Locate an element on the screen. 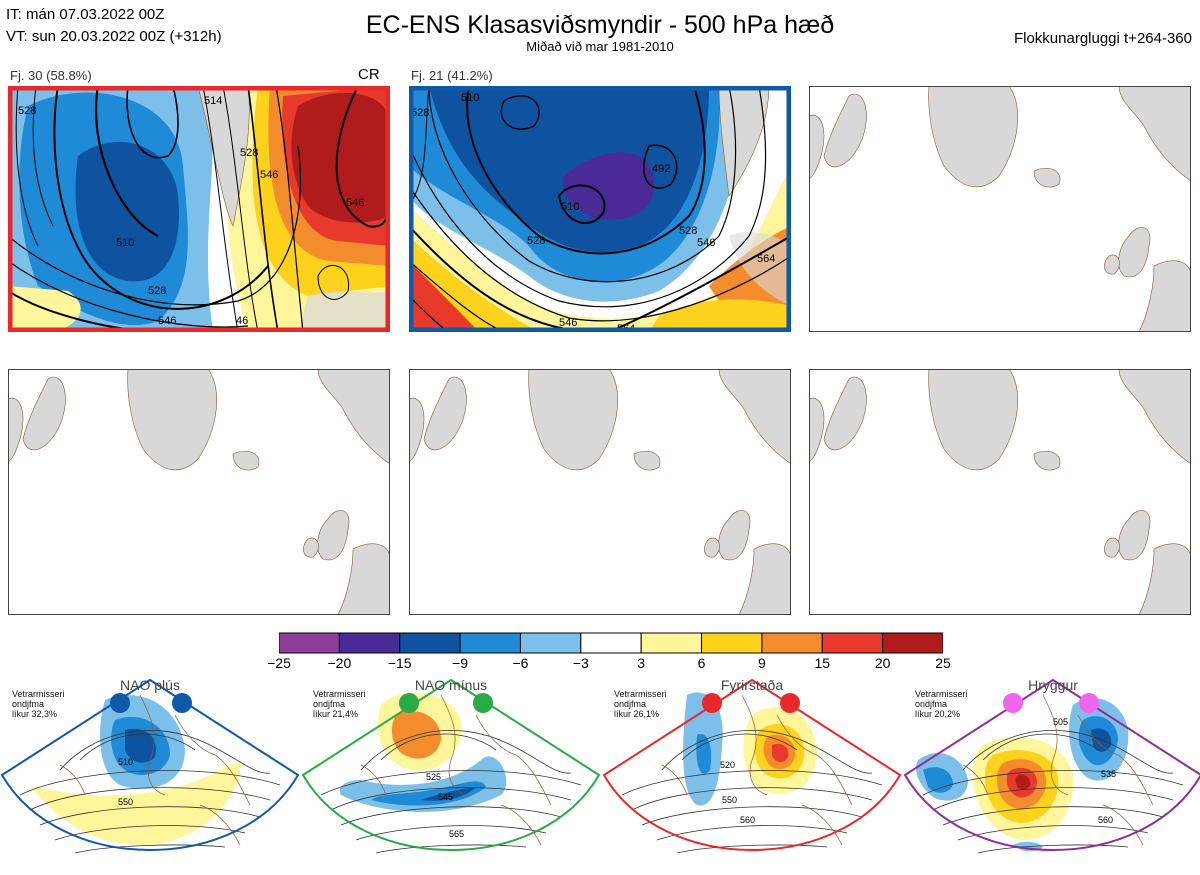  colorbar-tick-label: 9 is located at coordinates (762, 663).